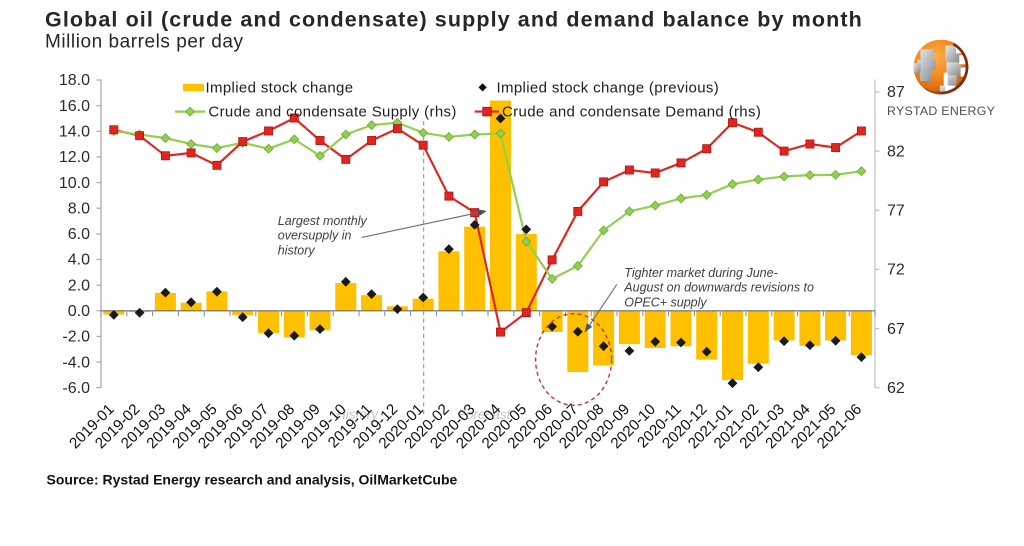 The width and height of the screenshot is (1024, 546). What do you see at coordinates (74, 132) in the screenshot?
I see `svg-text: 14.0` at bounding box center [74, 132].